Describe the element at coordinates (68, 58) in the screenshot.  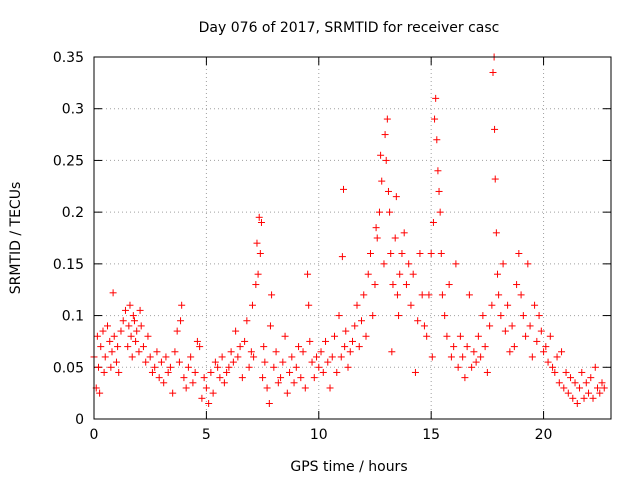
I see `y-tick-label: 0.35` at that location.